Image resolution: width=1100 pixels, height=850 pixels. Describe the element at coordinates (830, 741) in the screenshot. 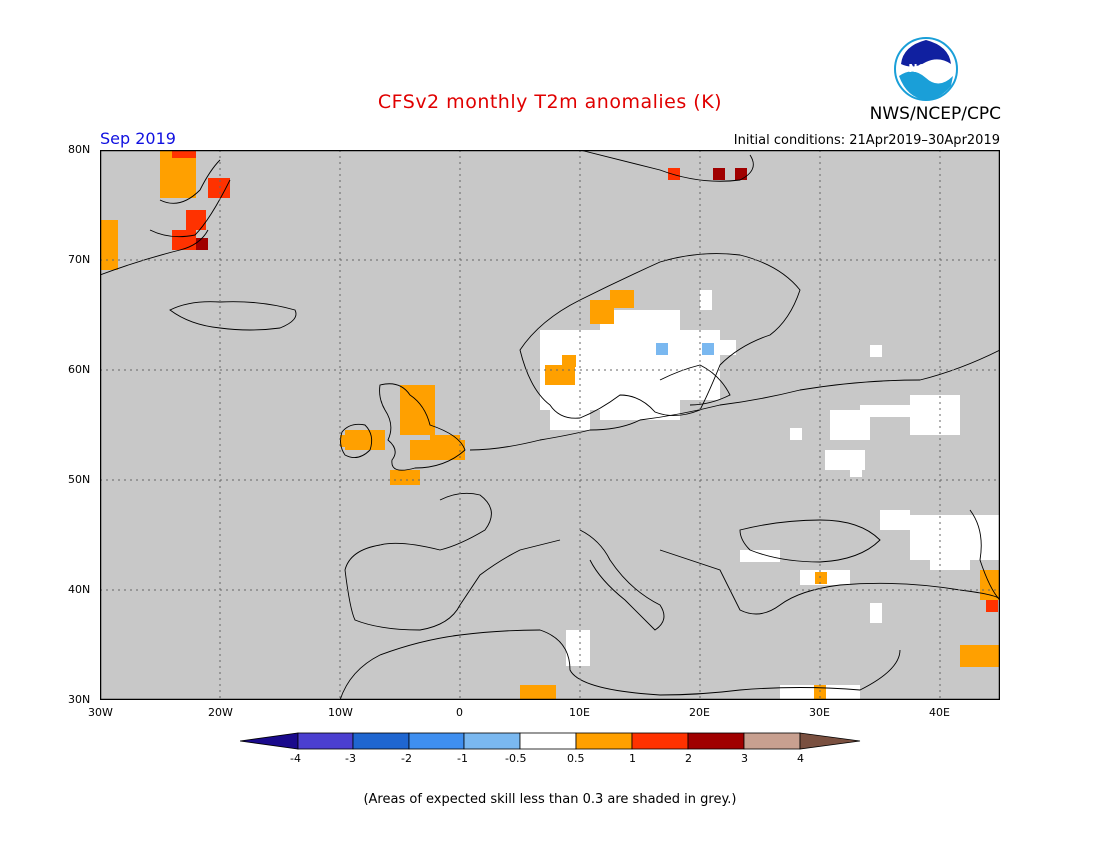

I see `colorbar-high-arrow` at that location.